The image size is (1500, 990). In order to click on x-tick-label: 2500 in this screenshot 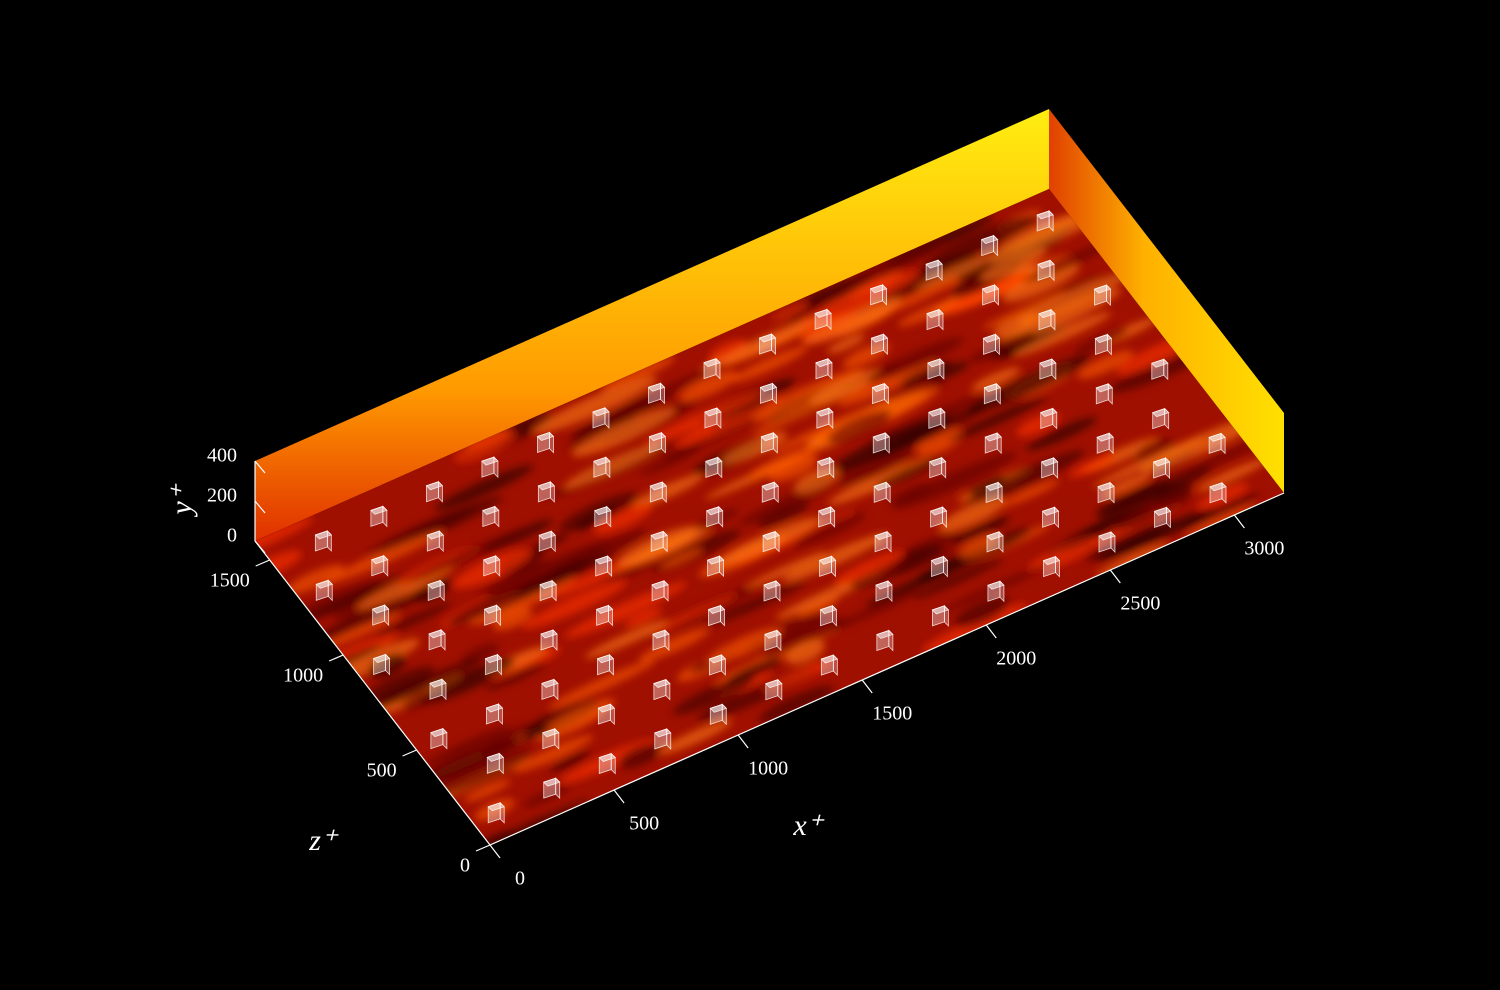, I will do `click(1140, 604)`.